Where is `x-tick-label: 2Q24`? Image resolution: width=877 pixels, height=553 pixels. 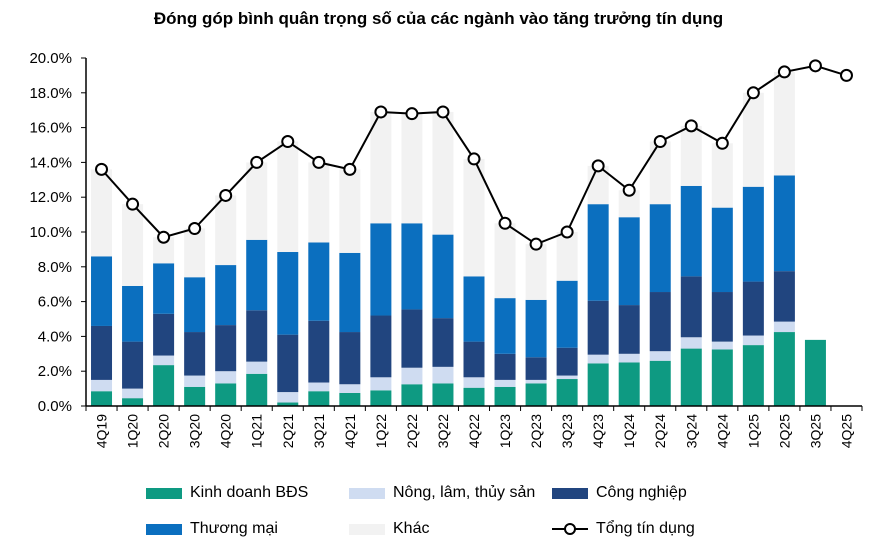
x-tick-label: 2Q24 is located at coordinates (660, 431).